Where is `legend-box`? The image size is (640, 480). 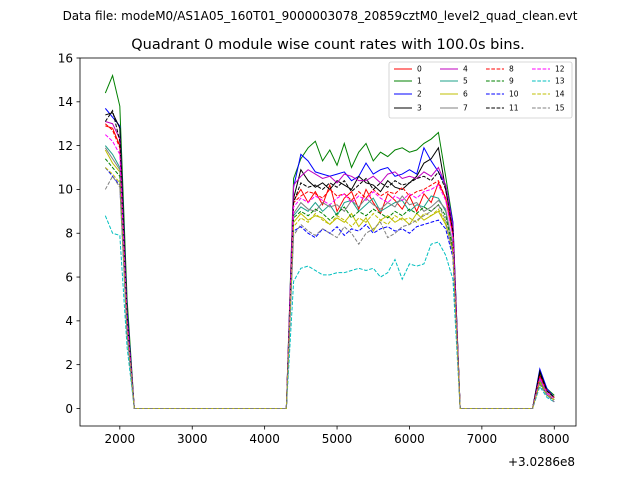 legend-box is located at coordinates (480, 90).